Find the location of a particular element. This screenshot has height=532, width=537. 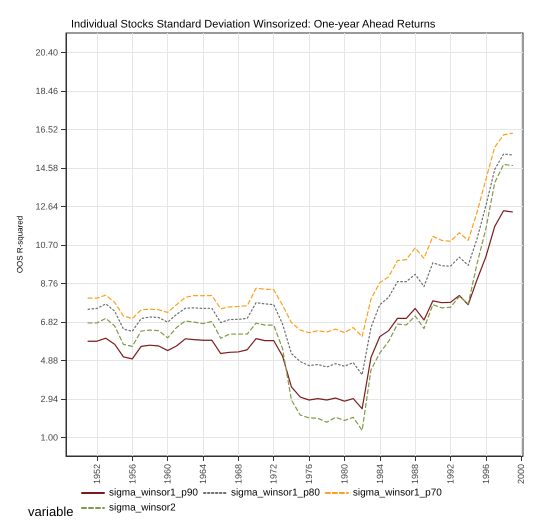

x-tick-label: 1960 is located at coordinates (167, 474).